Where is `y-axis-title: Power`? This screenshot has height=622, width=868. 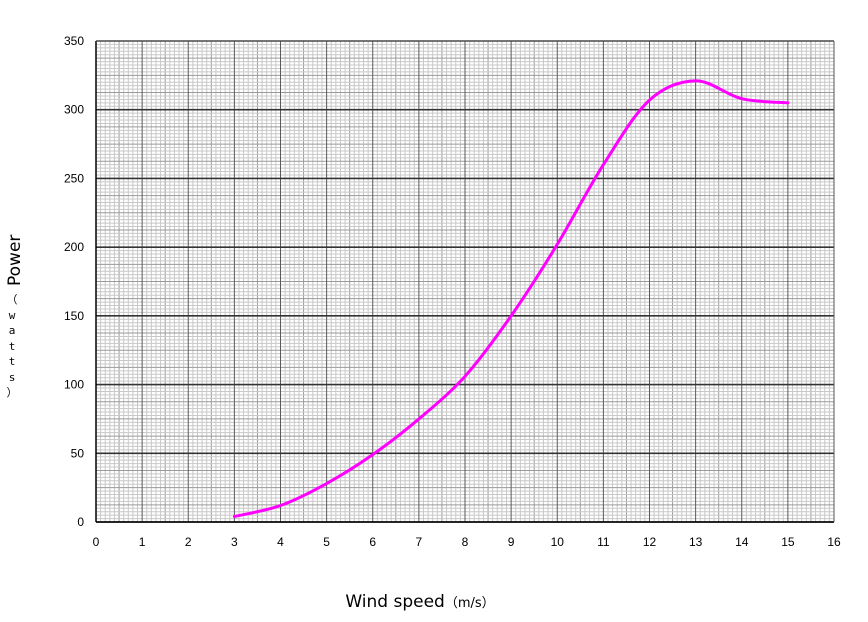
y-axis-title: Power is located at coordinates (15, 254).